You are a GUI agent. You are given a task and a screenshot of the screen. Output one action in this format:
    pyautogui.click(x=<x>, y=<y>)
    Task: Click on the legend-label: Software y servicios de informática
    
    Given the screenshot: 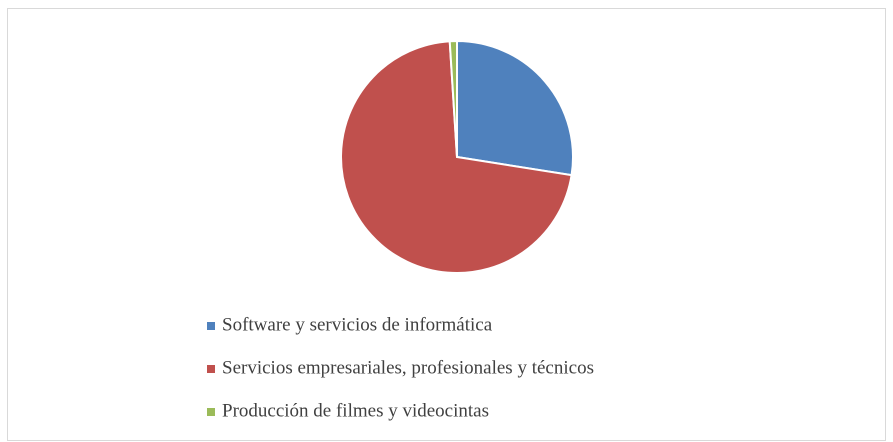 What is the action you would take?
    pyautogui.click(x=357, y=324)
    